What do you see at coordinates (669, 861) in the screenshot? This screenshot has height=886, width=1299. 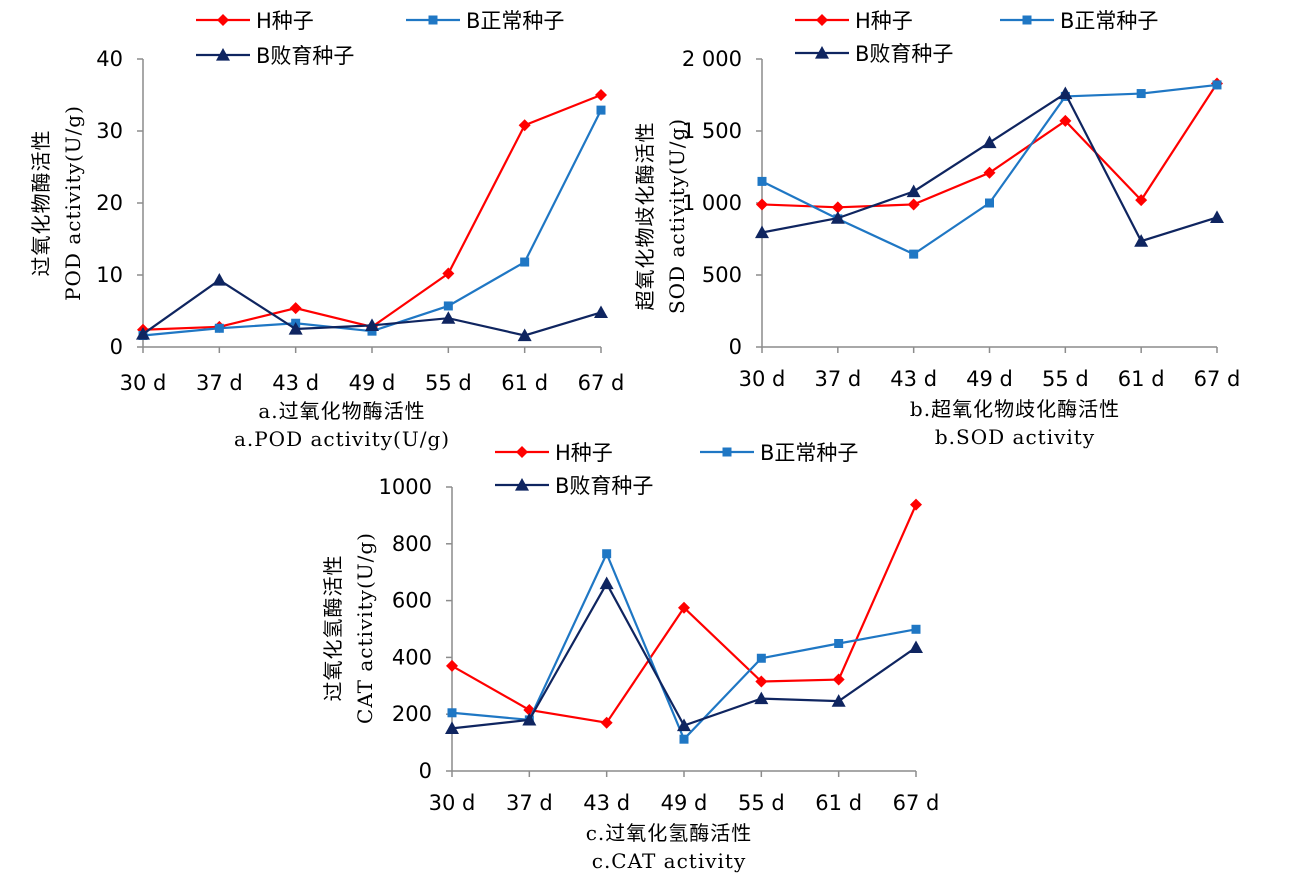 I see `chart-caption: c.CAT activity` at bounding box center [669, 861].